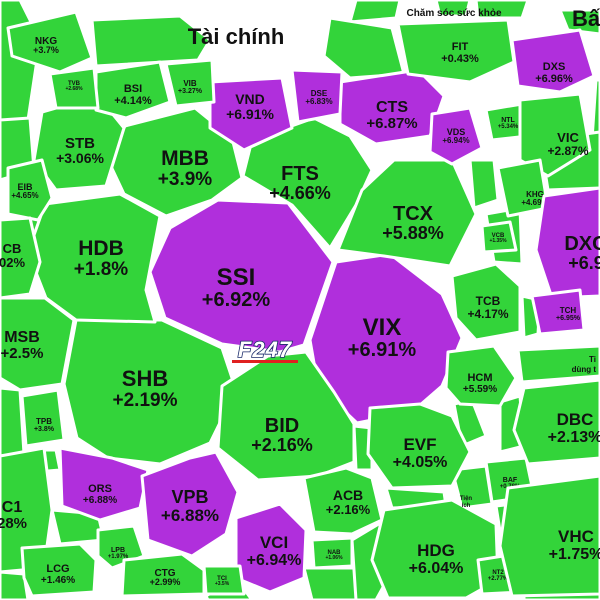 The height and width of the screenshot is (600, 600). I want to click on ticker-label: CTS, so click(392, 107).